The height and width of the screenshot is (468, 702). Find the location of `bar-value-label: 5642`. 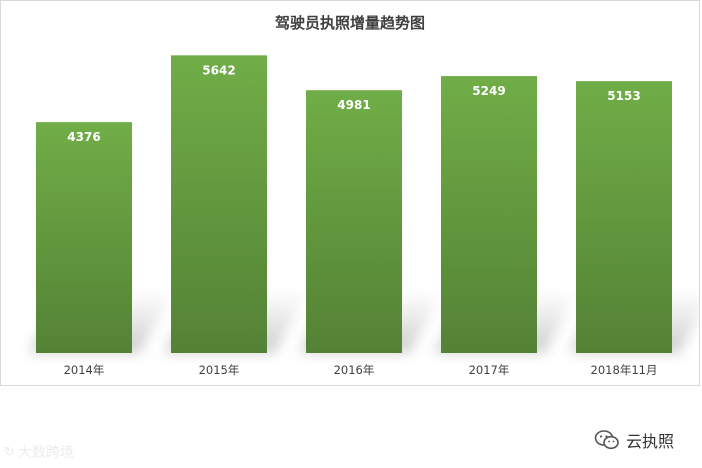

bar-value-label: 5642 is located at coordinates (218, 70).